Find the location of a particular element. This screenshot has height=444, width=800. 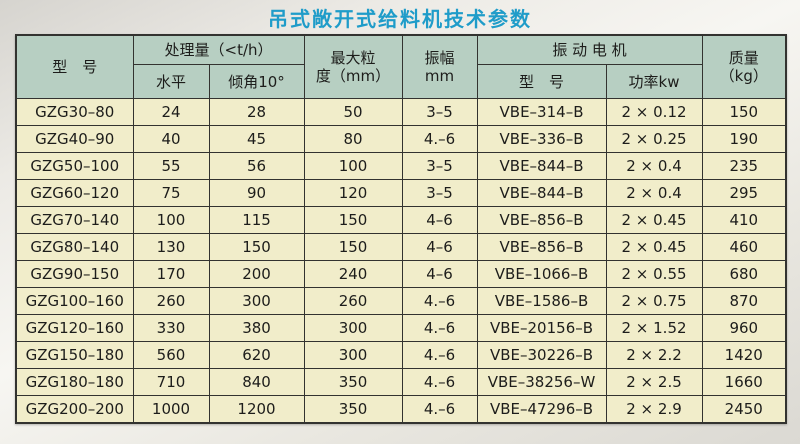

cell-horizontal: 1000 is located at coordinates (171, 409).